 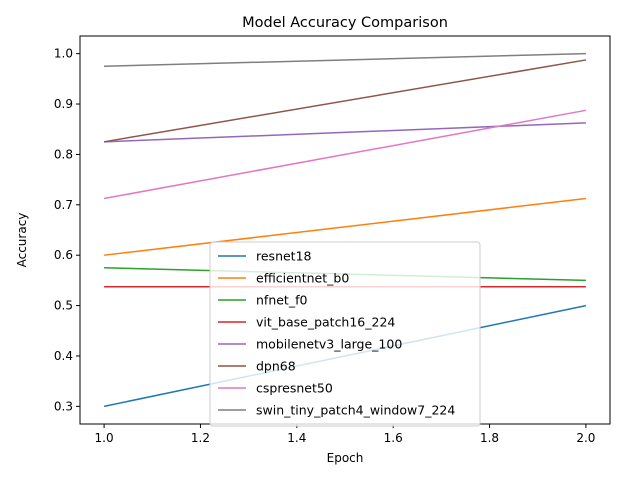 I want to click on legend-label-5: dpn68, so click(x=276, y=366).